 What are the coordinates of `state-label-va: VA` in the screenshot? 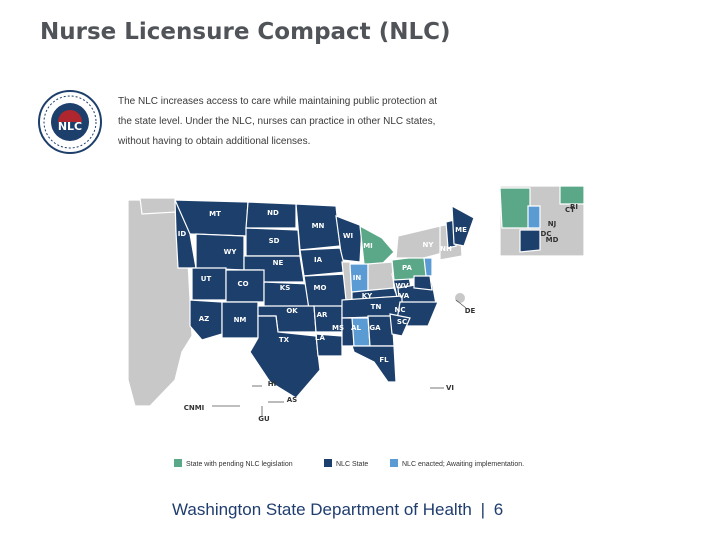 It's located at (404, 296).